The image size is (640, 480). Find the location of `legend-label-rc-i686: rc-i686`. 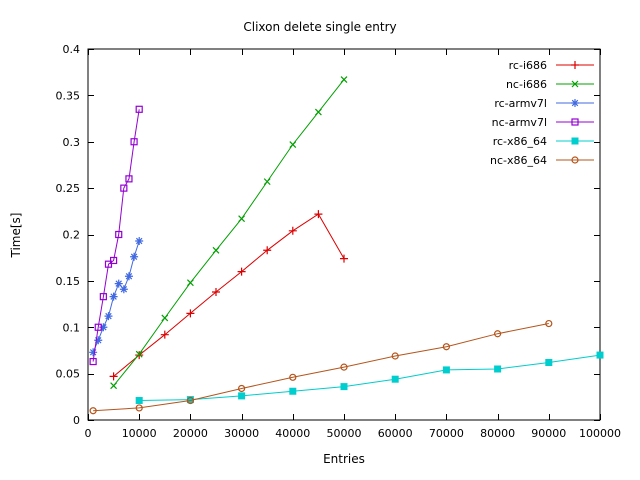

legend-label-rc-i686: rc-i686 is located at coordinates (528, 65).